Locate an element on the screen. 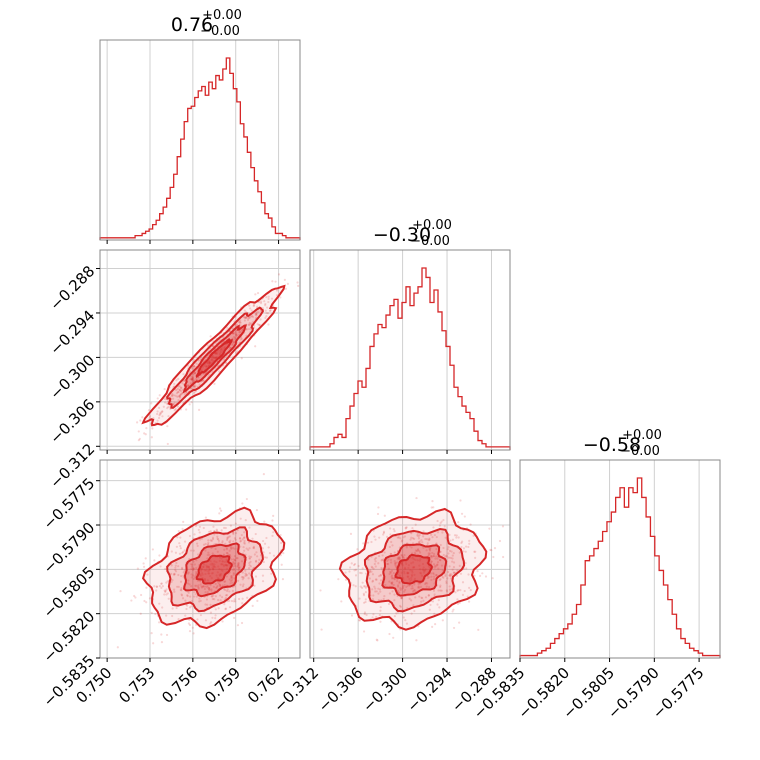  y-tick-label-1-1: −0.306 is located at coordinates (72, 421).